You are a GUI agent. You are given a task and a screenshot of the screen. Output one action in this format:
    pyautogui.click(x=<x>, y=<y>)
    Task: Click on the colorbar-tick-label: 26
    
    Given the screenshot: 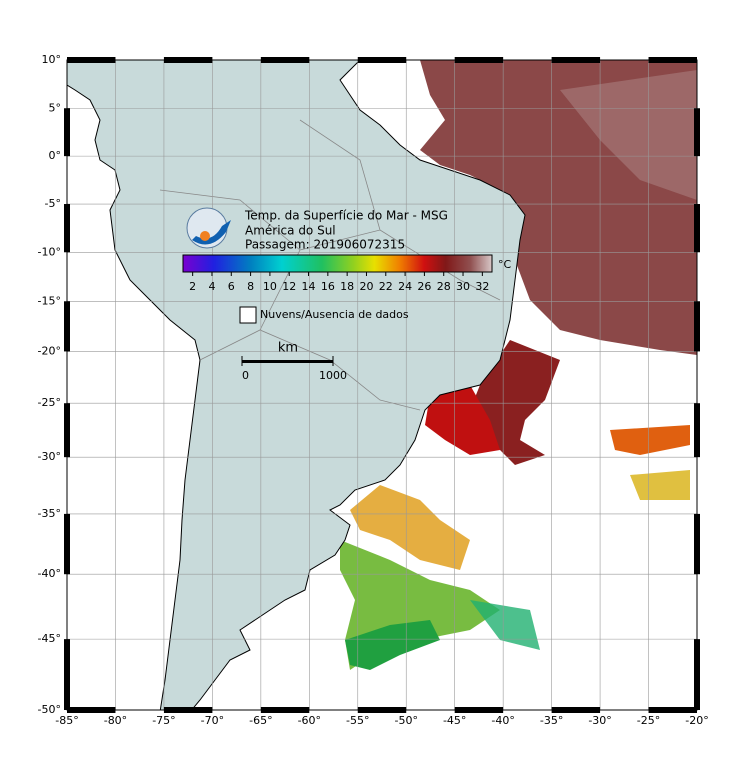 What is the action you would take?
    pyautogui.click(x=424, y=286)
    